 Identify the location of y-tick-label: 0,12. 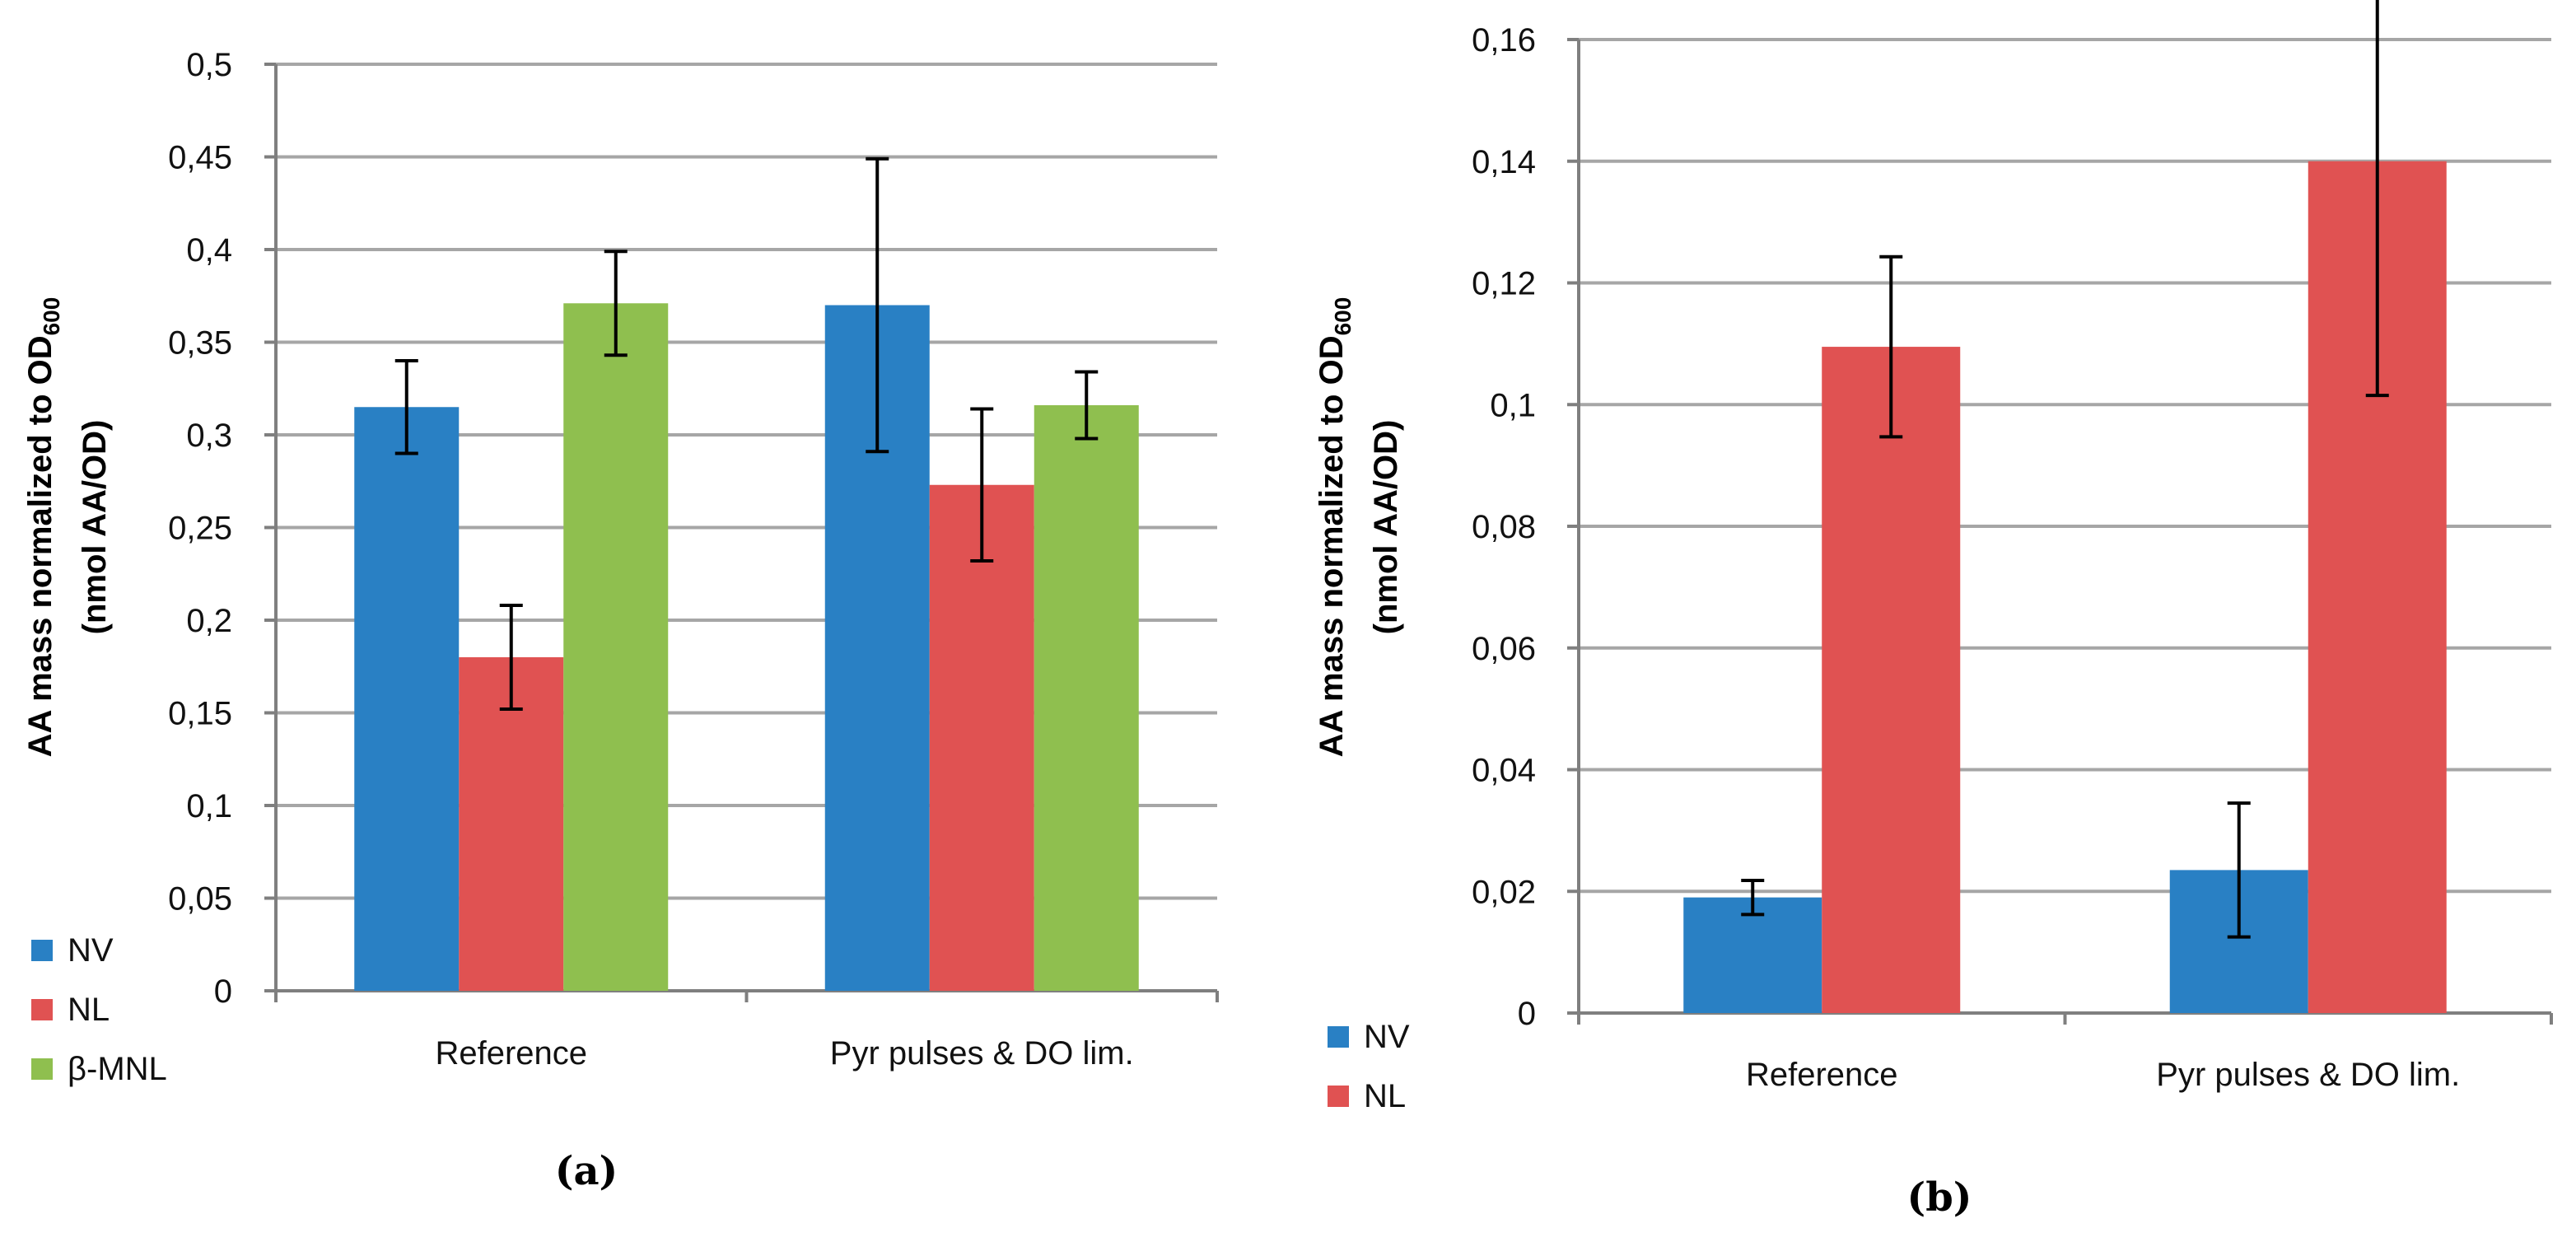
(1504, 284).